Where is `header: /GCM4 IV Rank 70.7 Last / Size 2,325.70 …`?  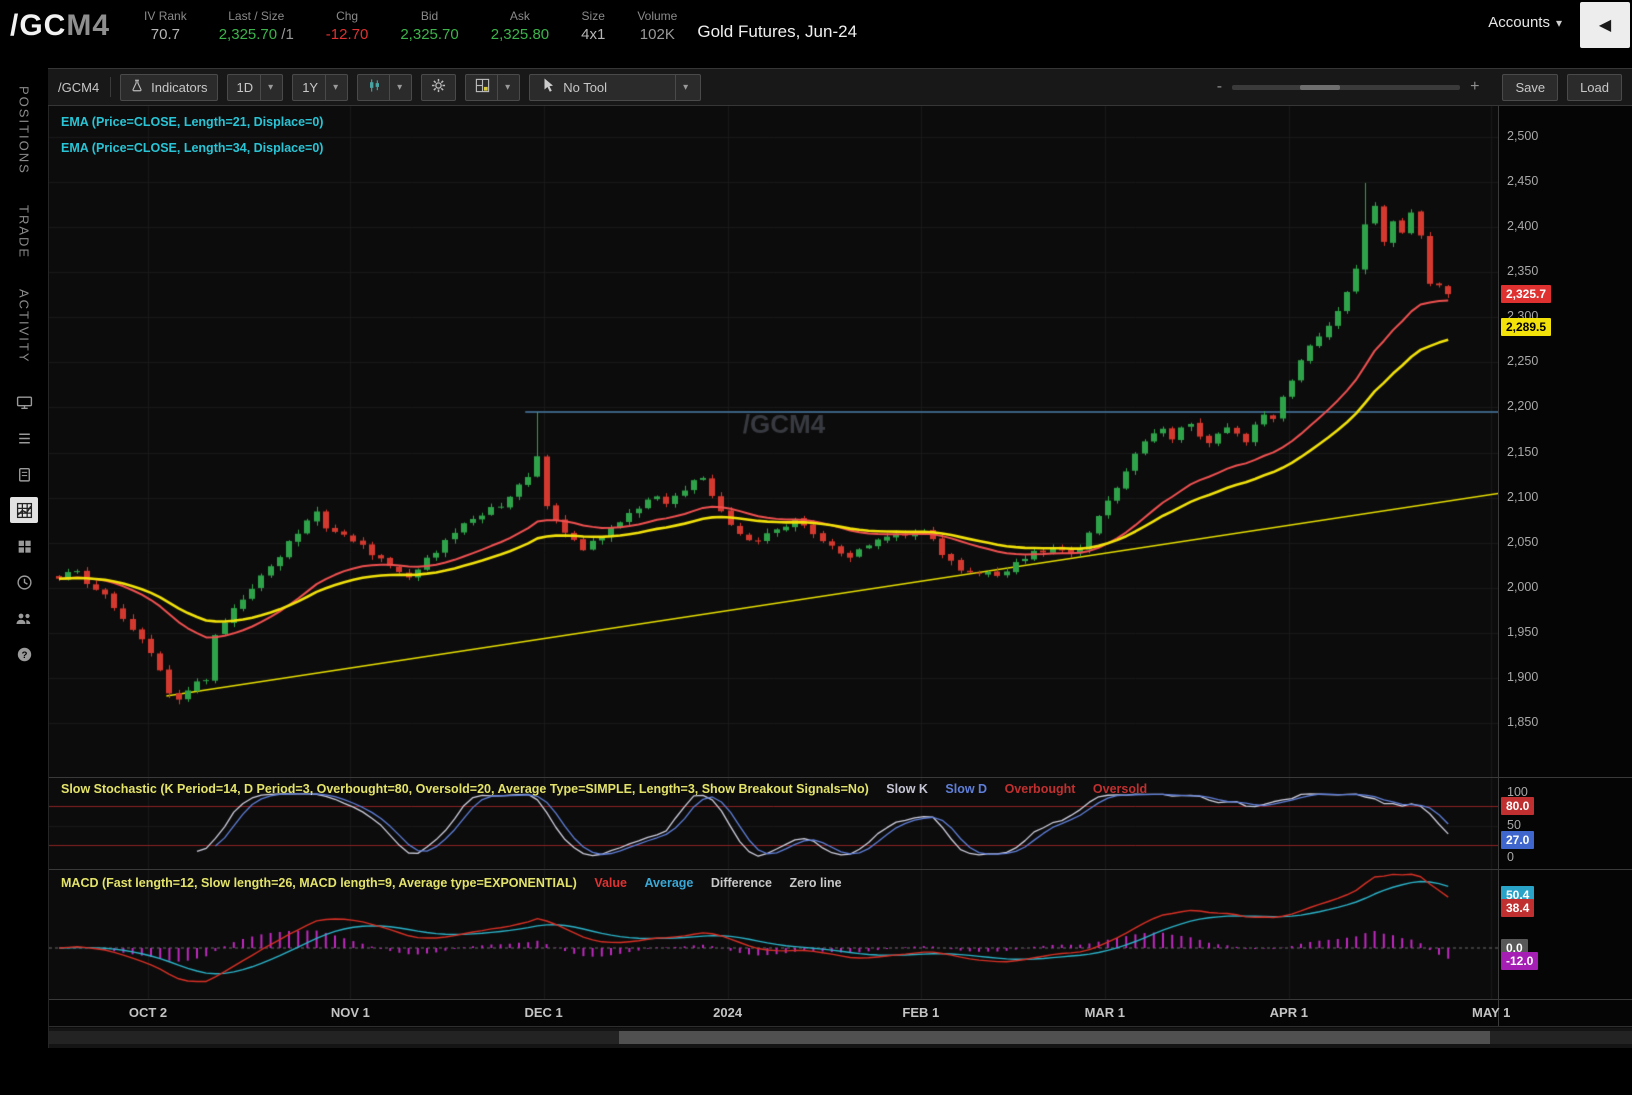
header: /GCM4 IV Rank 70.7 Last / Size 2,325.70 … is located at coordinates (816, 26).